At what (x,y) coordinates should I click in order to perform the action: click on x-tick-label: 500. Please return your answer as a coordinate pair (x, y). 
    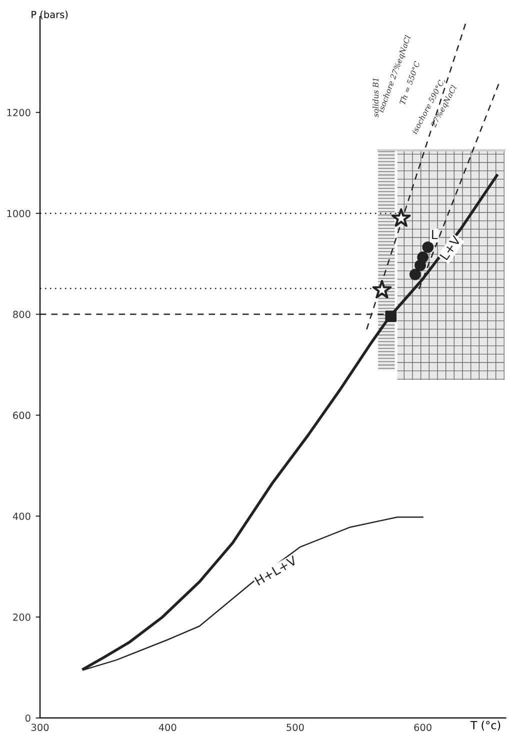
    Looking at the image, I should click on (295, 728).